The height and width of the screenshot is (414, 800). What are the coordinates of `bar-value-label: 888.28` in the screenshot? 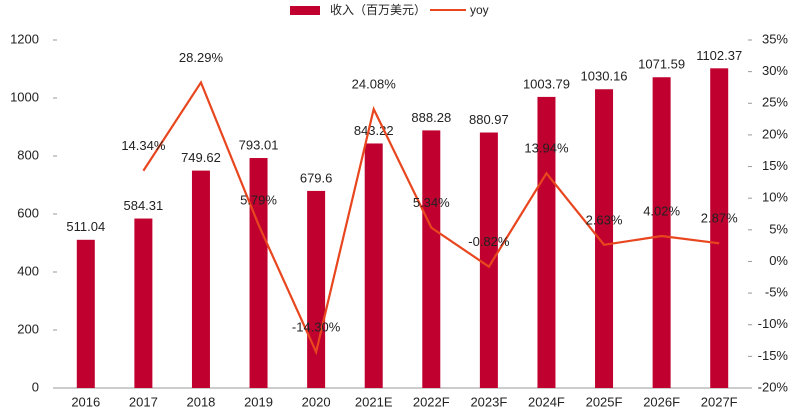 It's located at (431, 117).